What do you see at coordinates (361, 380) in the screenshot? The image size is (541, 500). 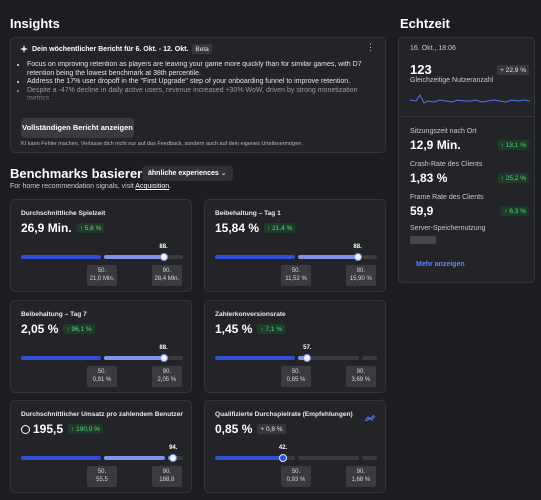 I see `tag-metric: 3,69 %` at bounding box center [361, 380].